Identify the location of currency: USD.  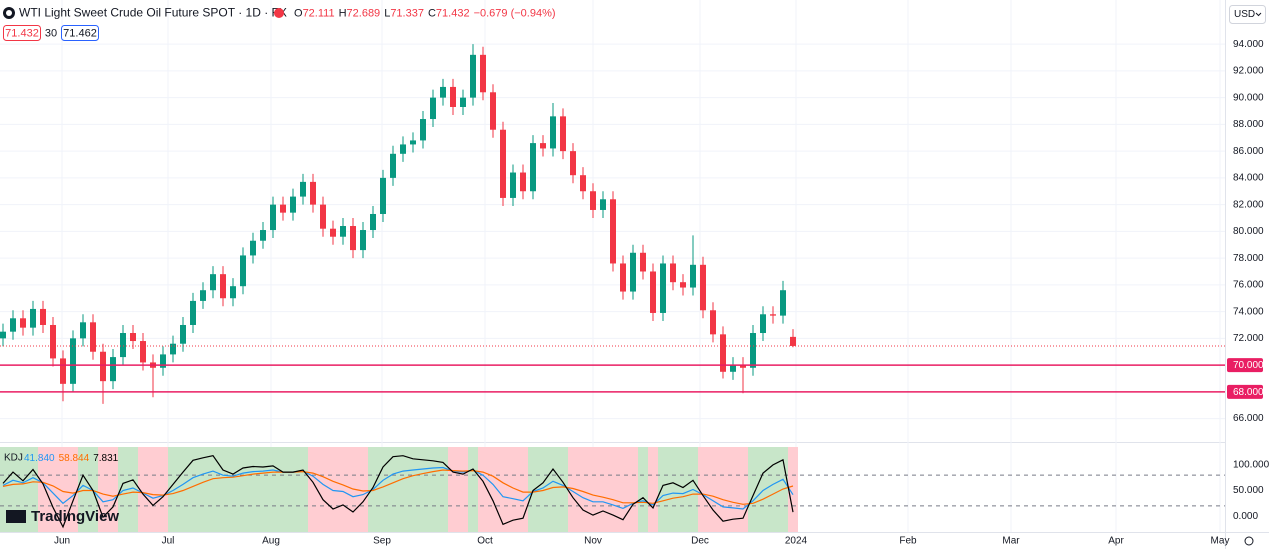
(1244, 14).